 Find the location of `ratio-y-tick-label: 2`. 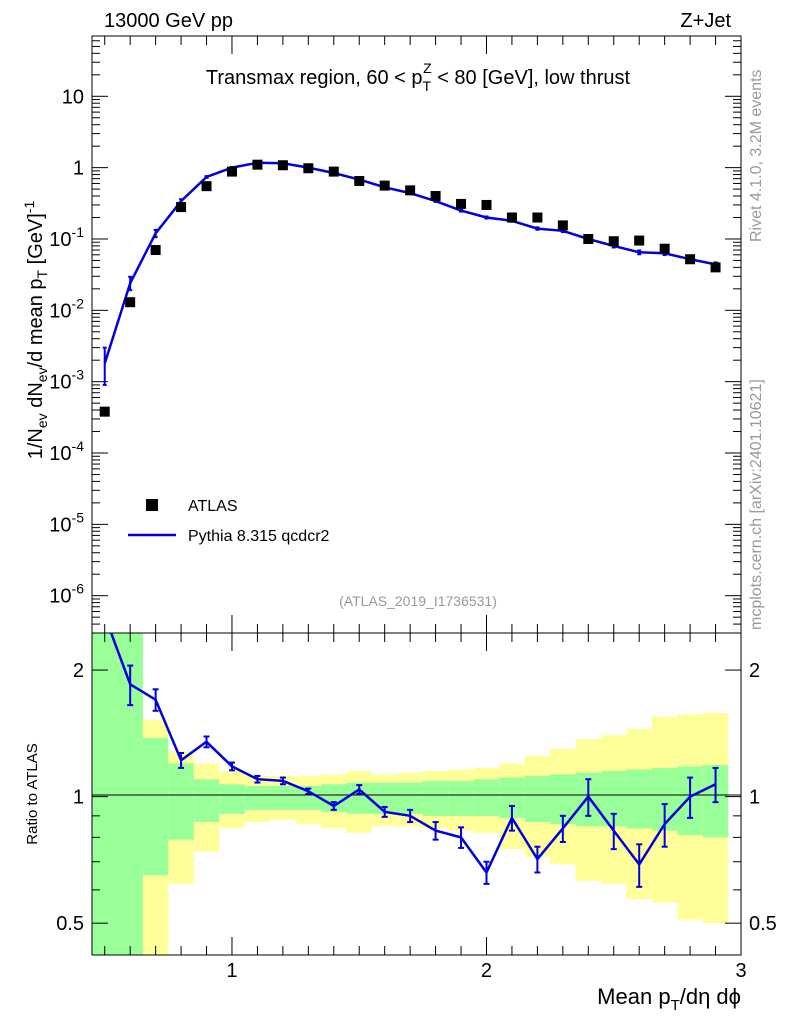

ratio-y-tick-label: 2 is located at coordinates (78, 671).